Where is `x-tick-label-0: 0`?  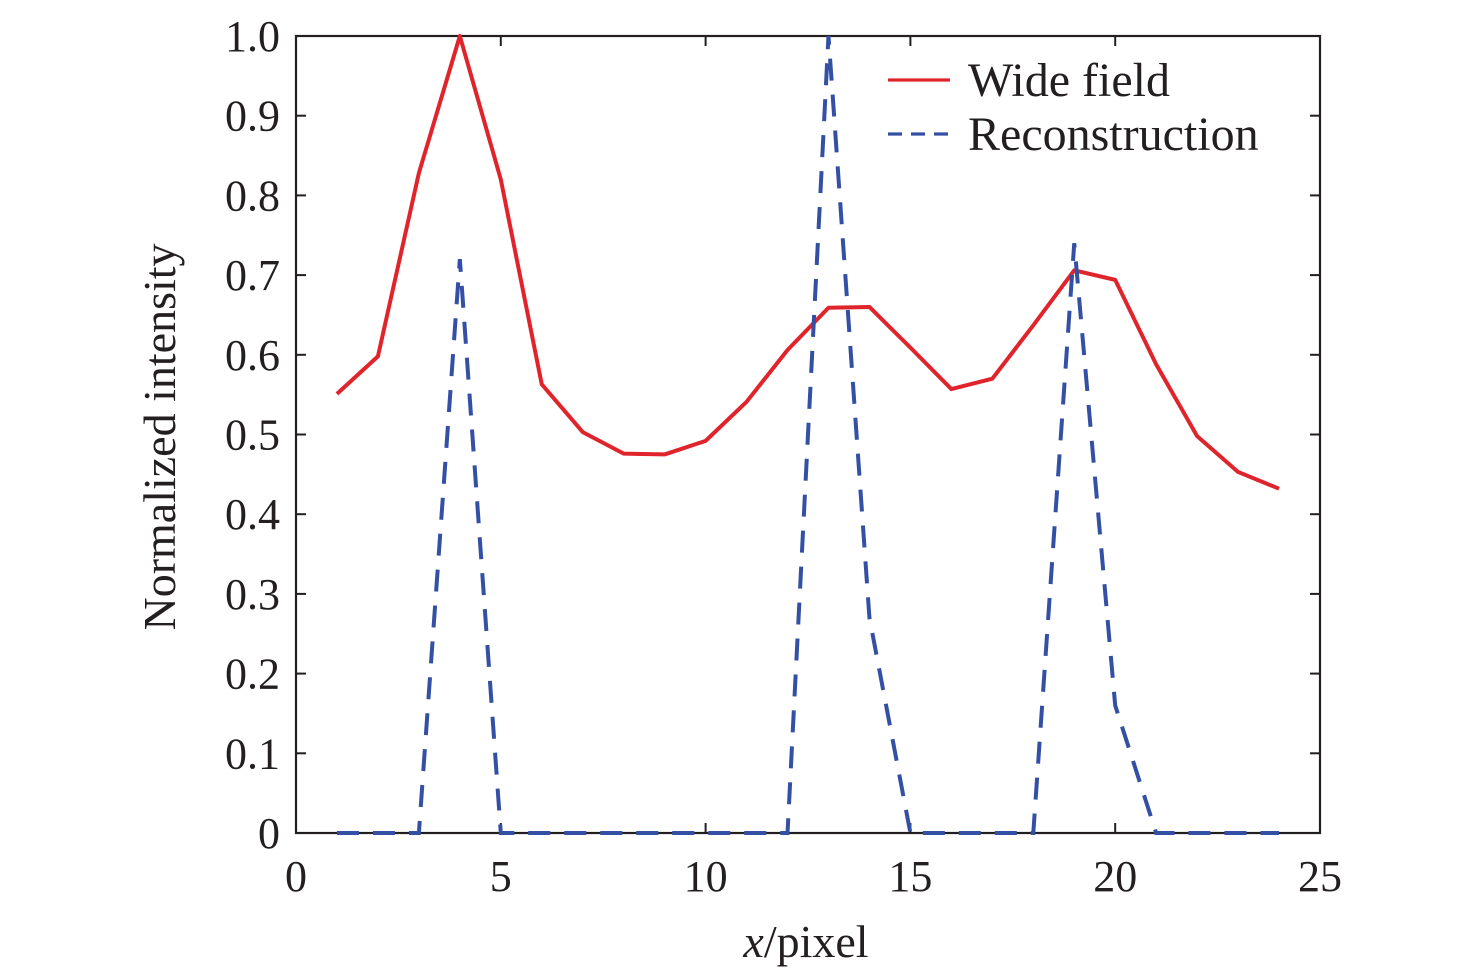 x-tick-label-0: 0 is located at coordinates (296, 876).